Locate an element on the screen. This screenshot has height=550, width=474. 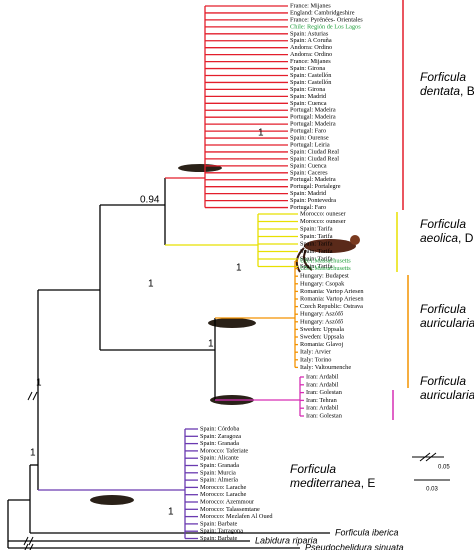
species: aeolica is located at coordinates (439, 238).